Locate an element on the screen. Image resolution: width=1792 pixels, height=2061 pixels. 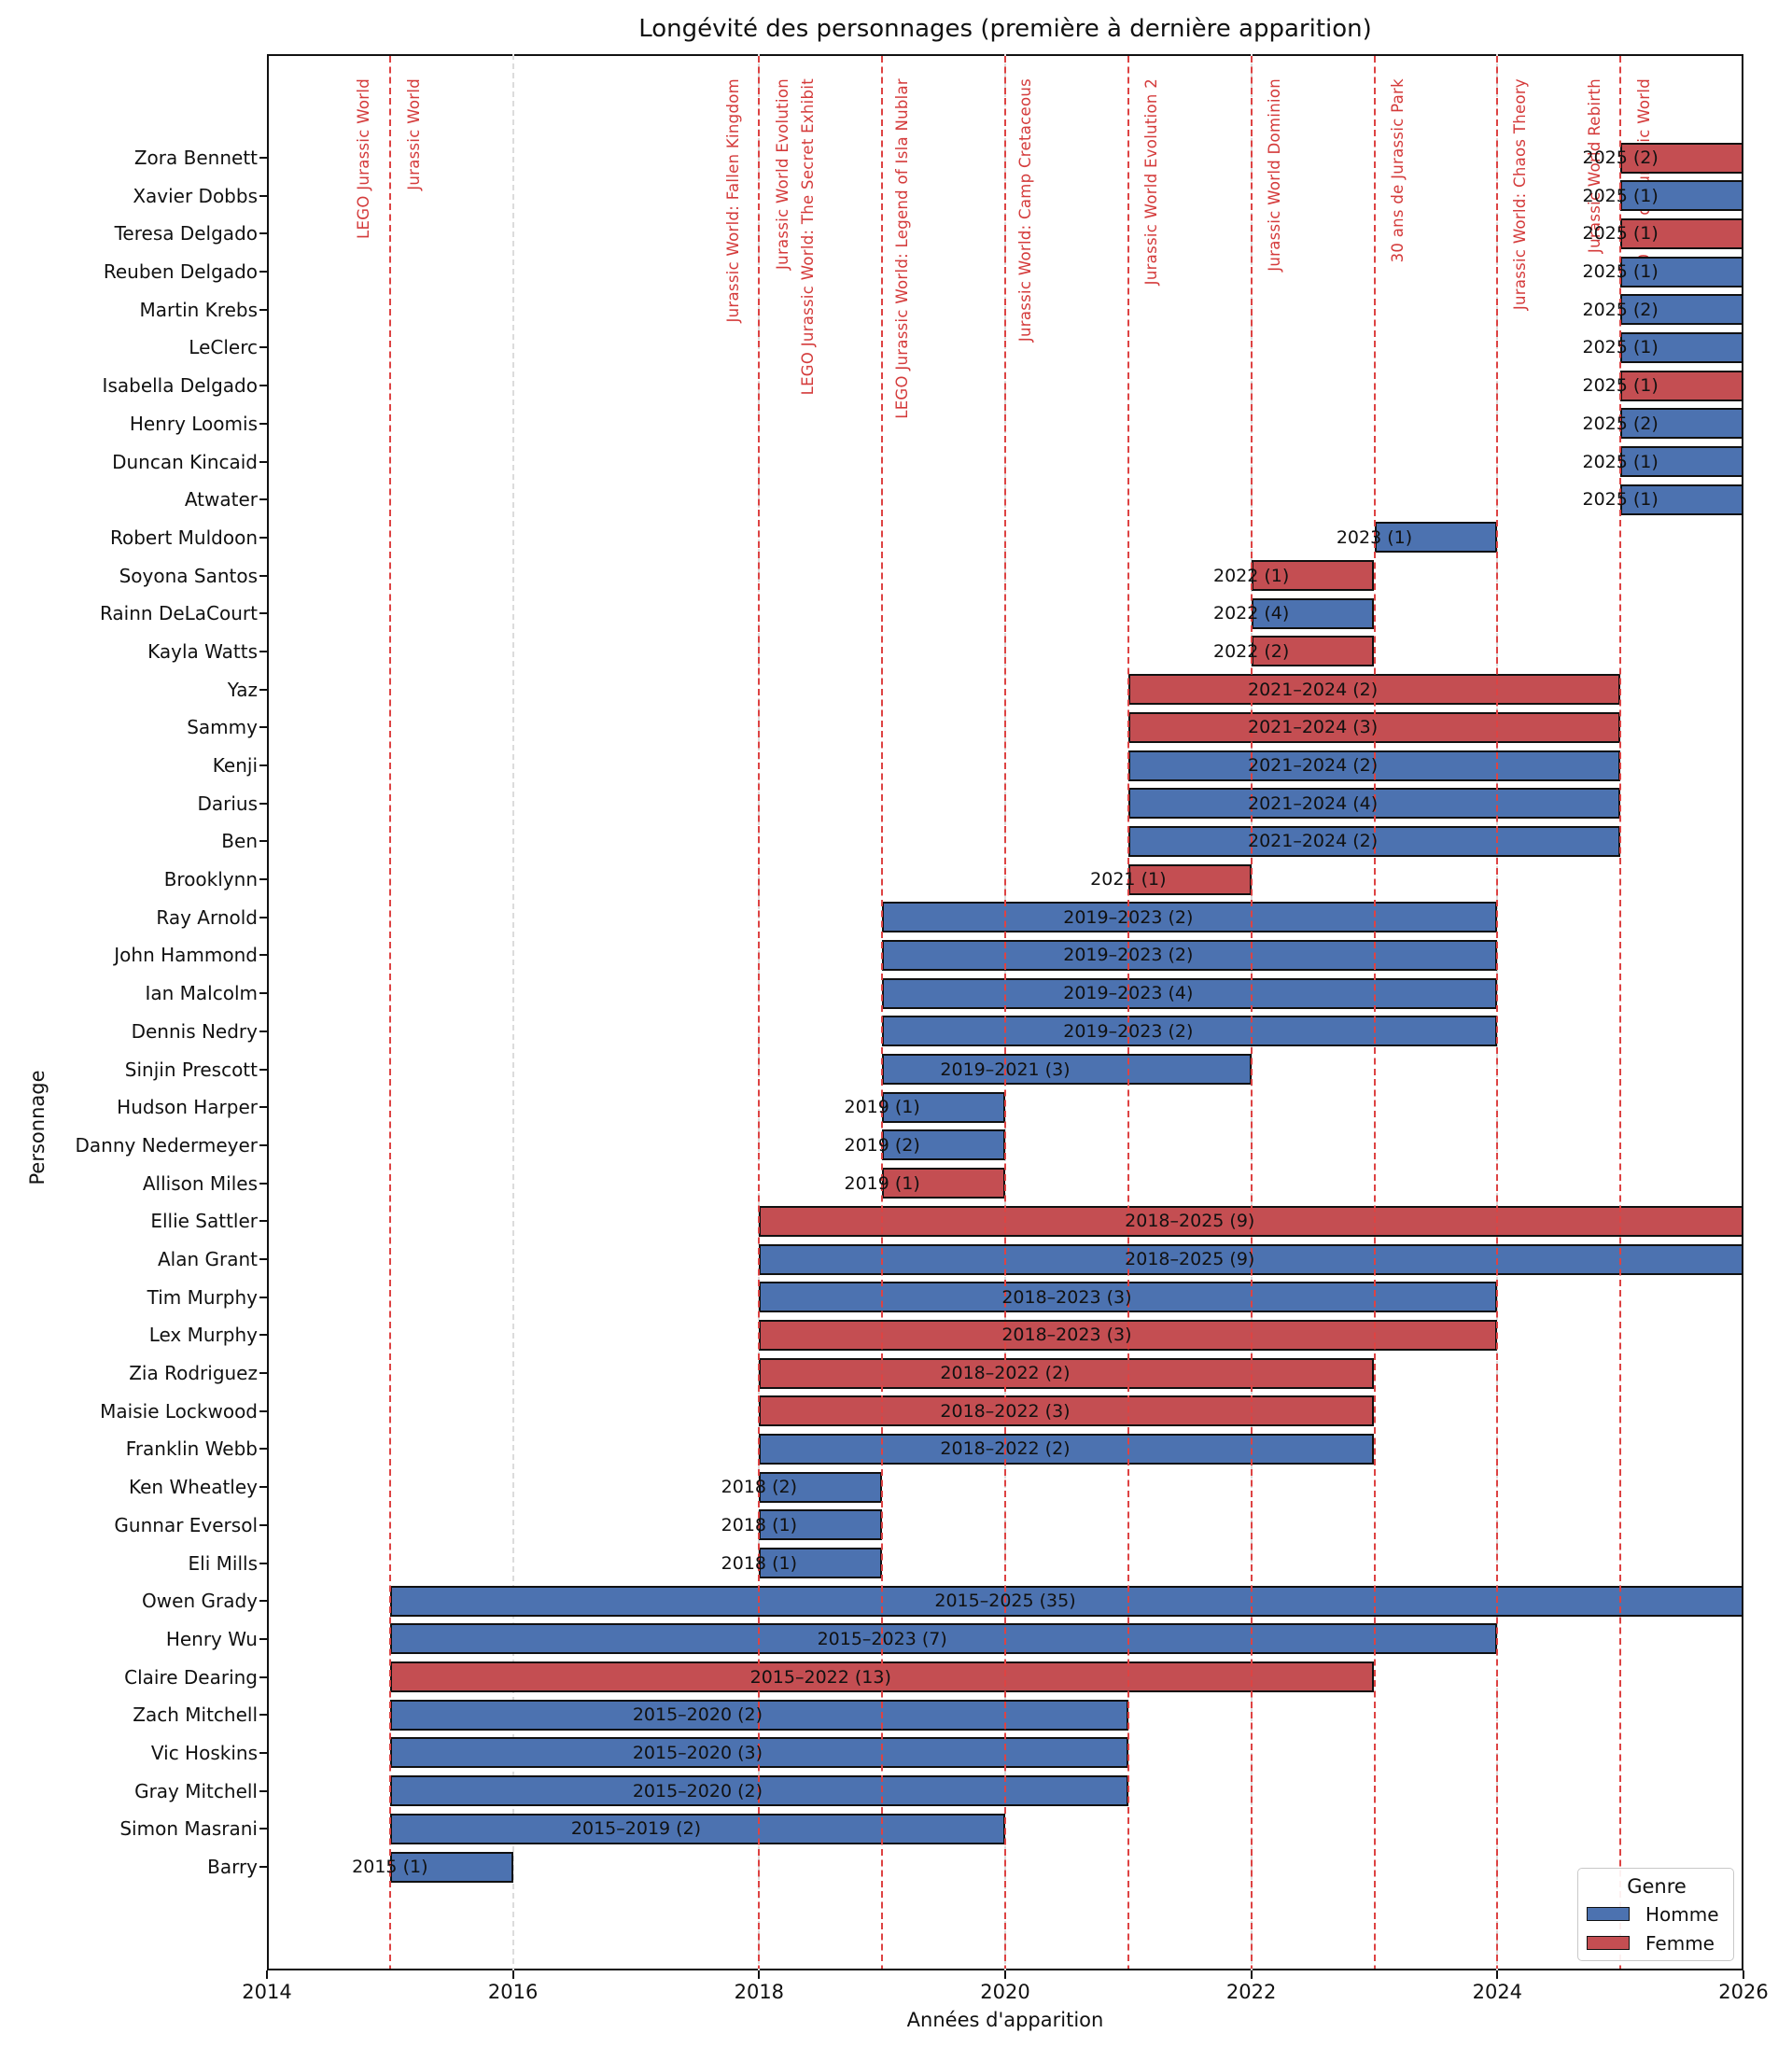
bar-ian-malcolm is located at coordinates (1190, 993).